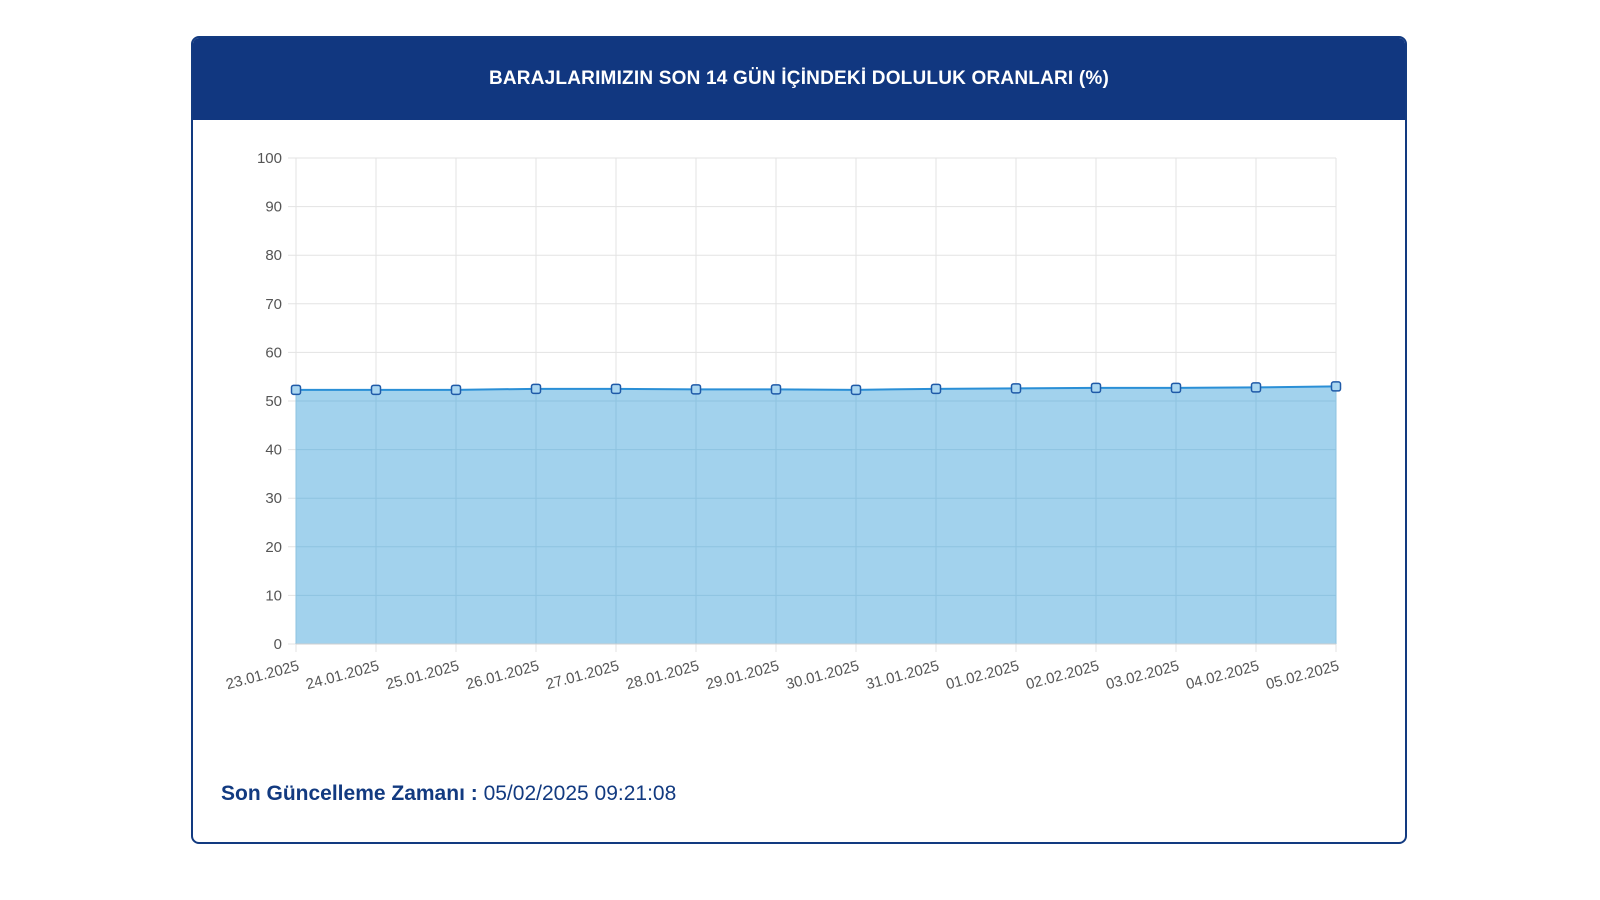 This screenshot has width=1600, height=900. Describe the element at coordinates (580, 793) in the screenshot. I see `last-update-value: 05/02/2025 09:21:08` at that location.